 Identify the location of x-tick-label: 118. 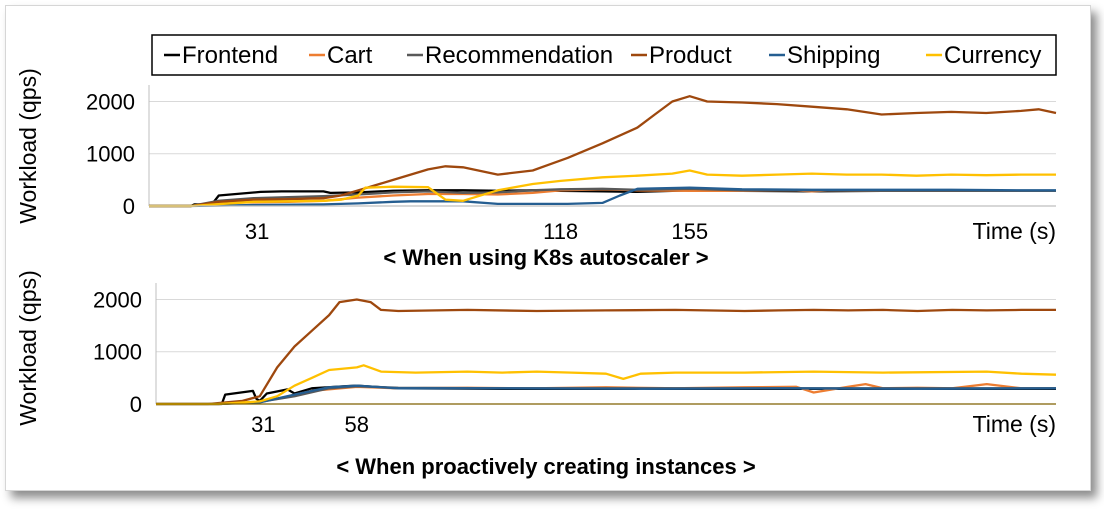
(560, 231).